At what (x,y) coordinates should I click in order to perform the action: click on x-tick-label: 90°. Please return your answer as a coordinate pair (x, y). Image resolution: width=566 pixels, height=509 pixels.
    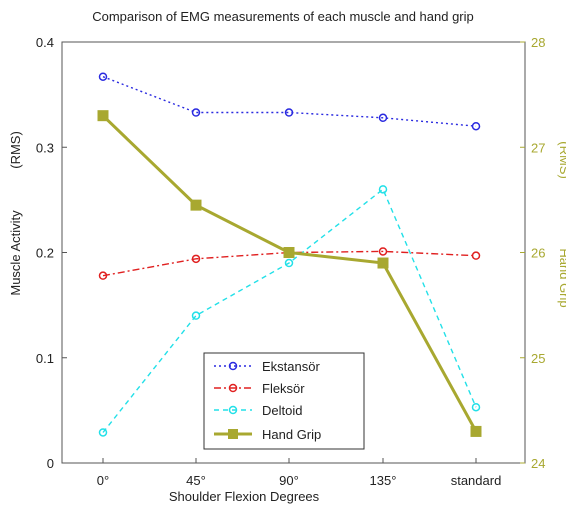
    Looking at the image, I should click on (289, 480).